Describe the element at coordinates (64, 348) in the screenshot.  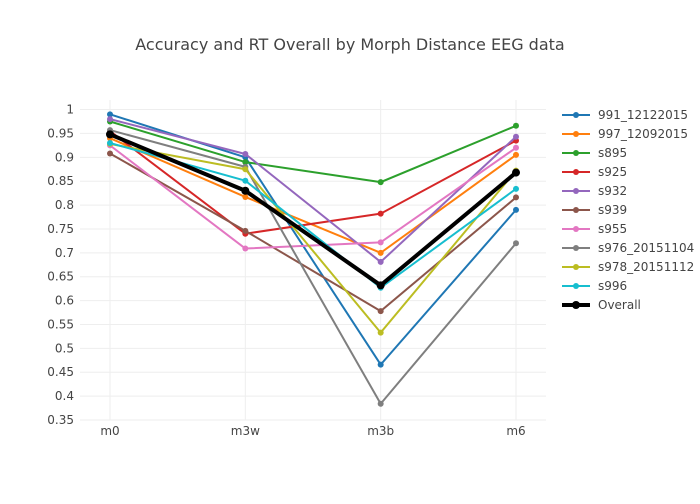
I see `y-tick-label: 0.5` at that location.